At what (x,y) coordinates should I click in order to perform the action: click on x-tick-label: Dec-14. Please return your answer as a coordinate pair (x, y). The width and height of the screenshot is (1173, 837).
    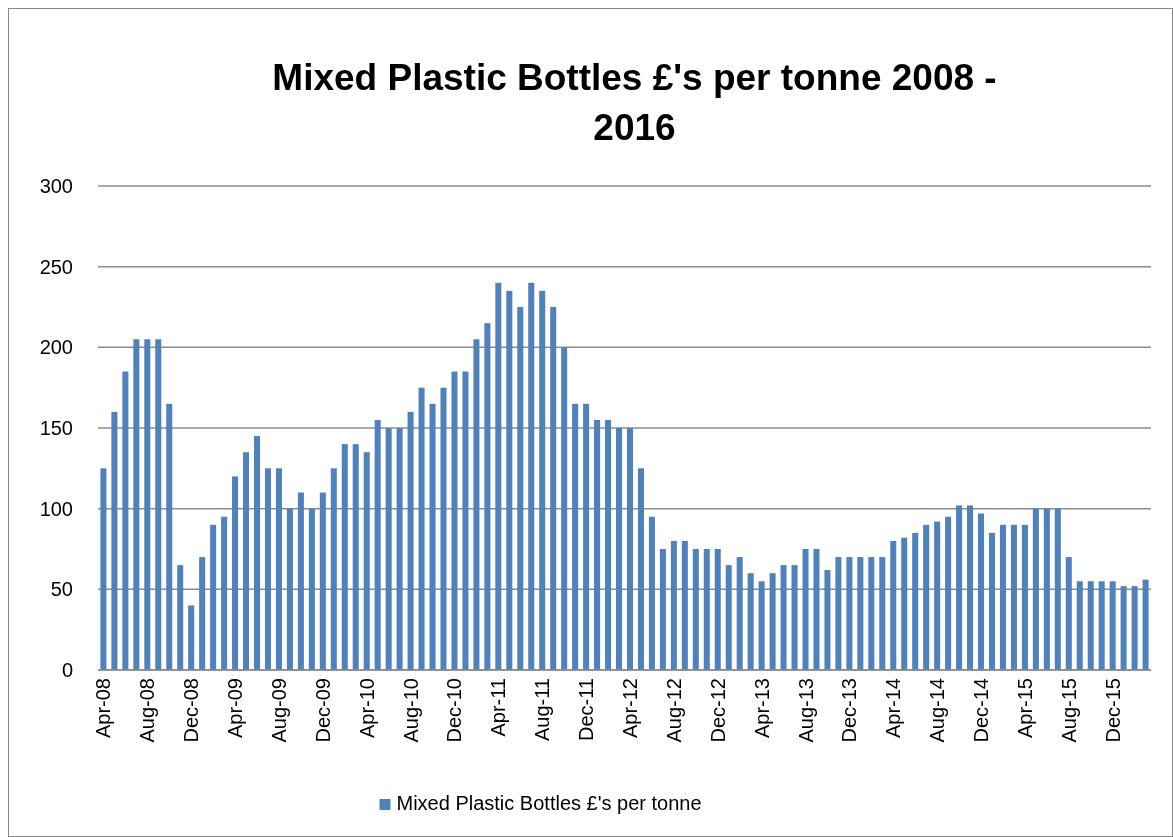
    Looking at the image, I should click on (981, 710).